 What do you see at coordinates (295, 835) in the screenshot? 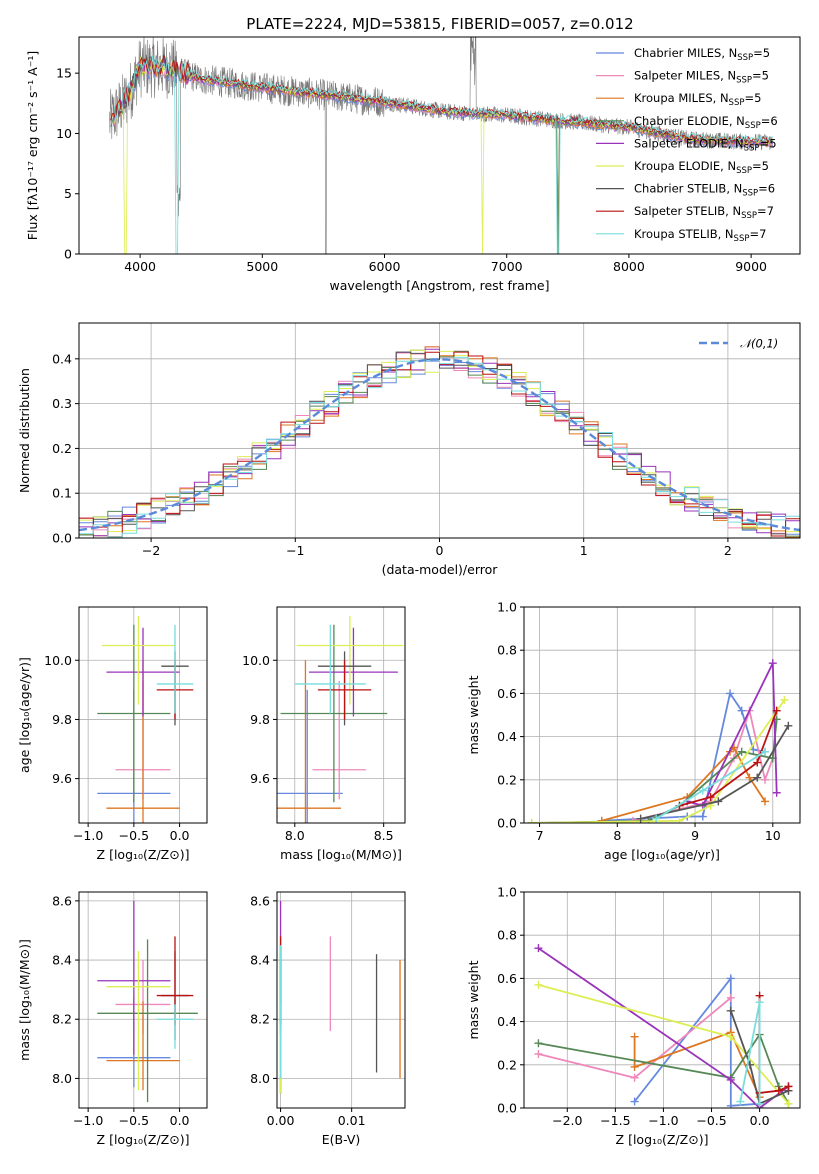
I see `x-tick-label: 8.0` at bounding box center [295, 835].